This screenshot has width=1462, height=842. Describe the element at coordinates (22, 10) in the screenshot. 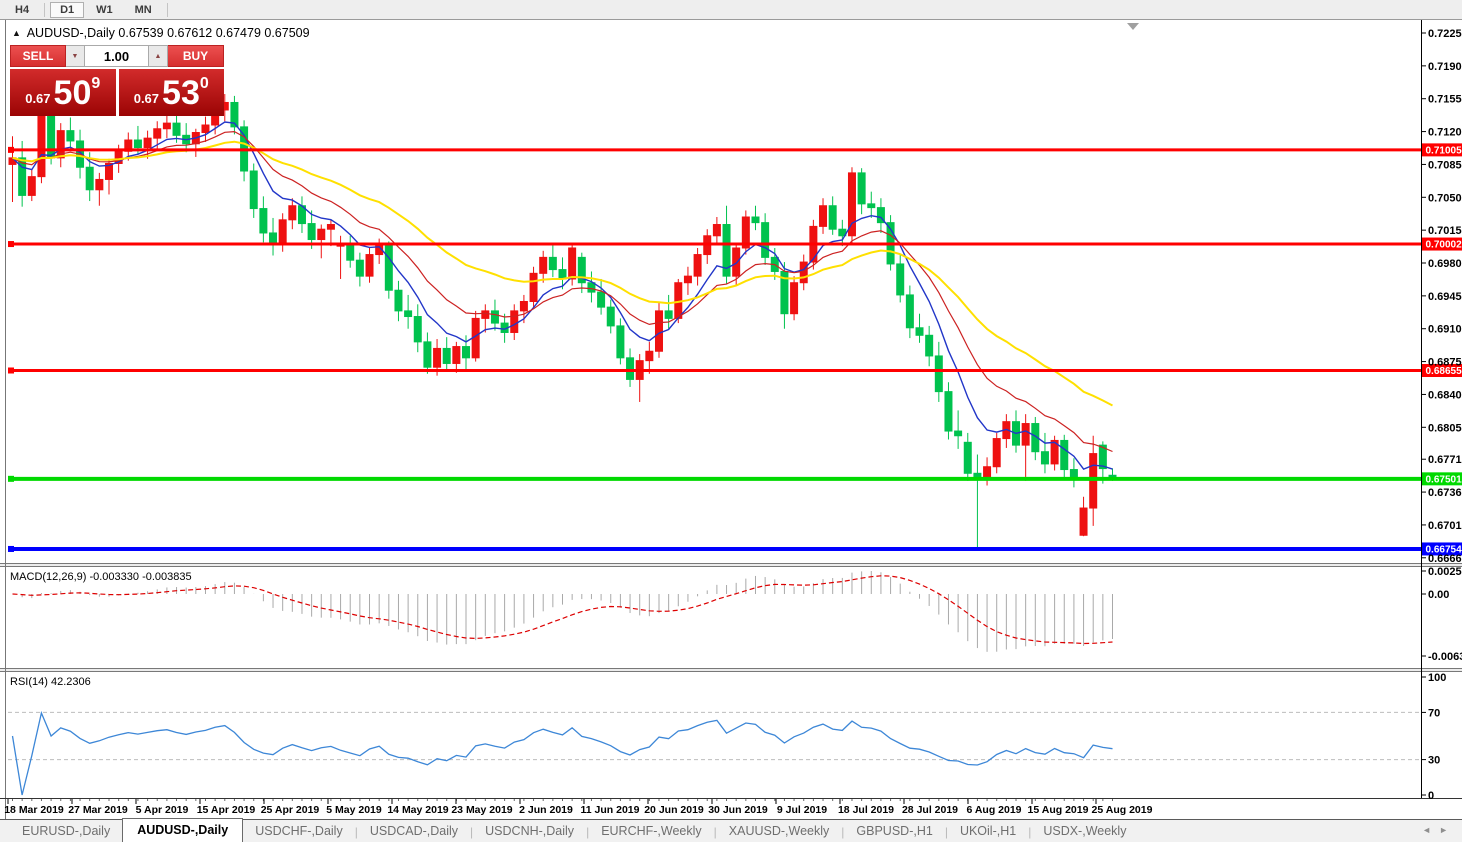

I see `timeframe-button-h4: H4` at that location.